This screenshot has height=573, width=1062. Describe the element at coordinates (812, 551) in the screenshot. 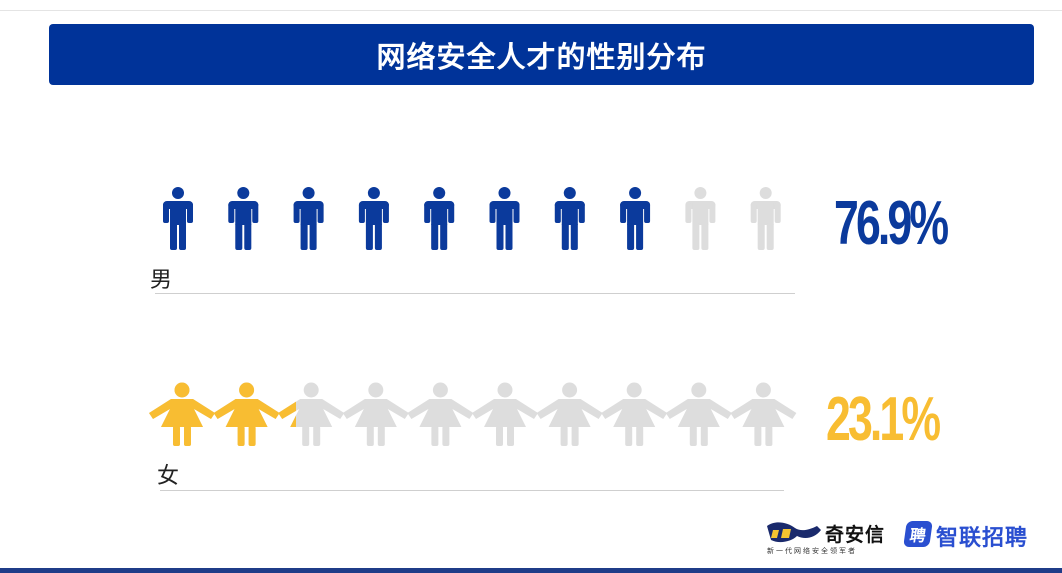

I see `qianxin-slogan: 新一代网络安全领军者` at that location.